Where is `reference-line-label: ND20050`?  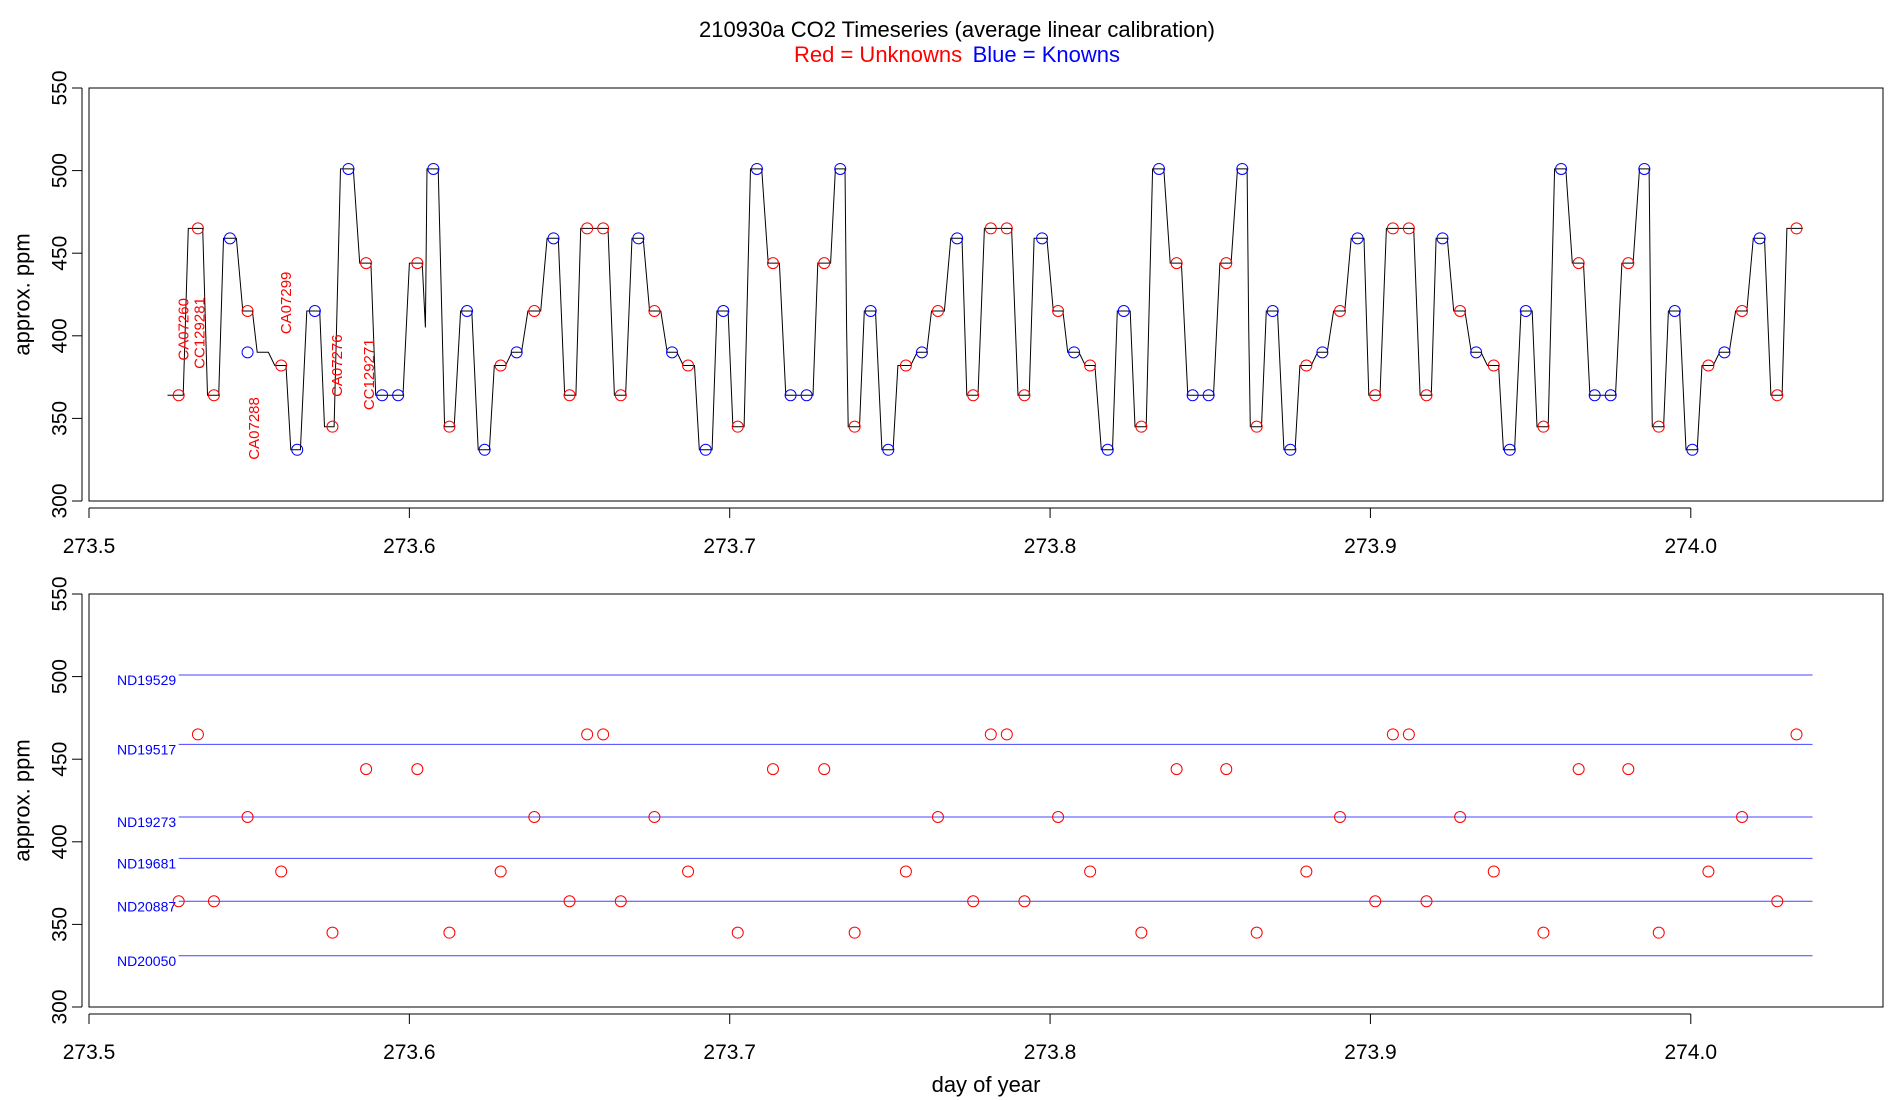 reference-line-label: ND20050 is located at coordinates (146, 961).